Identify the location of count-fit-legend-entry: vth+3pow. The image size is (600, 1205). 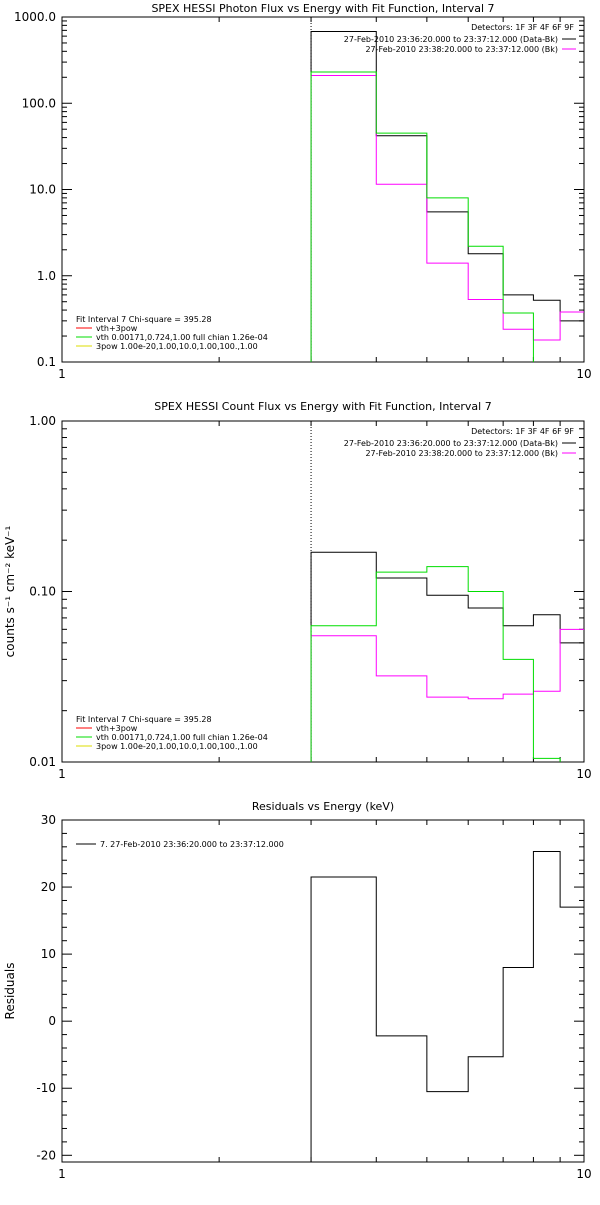
(117, 728).